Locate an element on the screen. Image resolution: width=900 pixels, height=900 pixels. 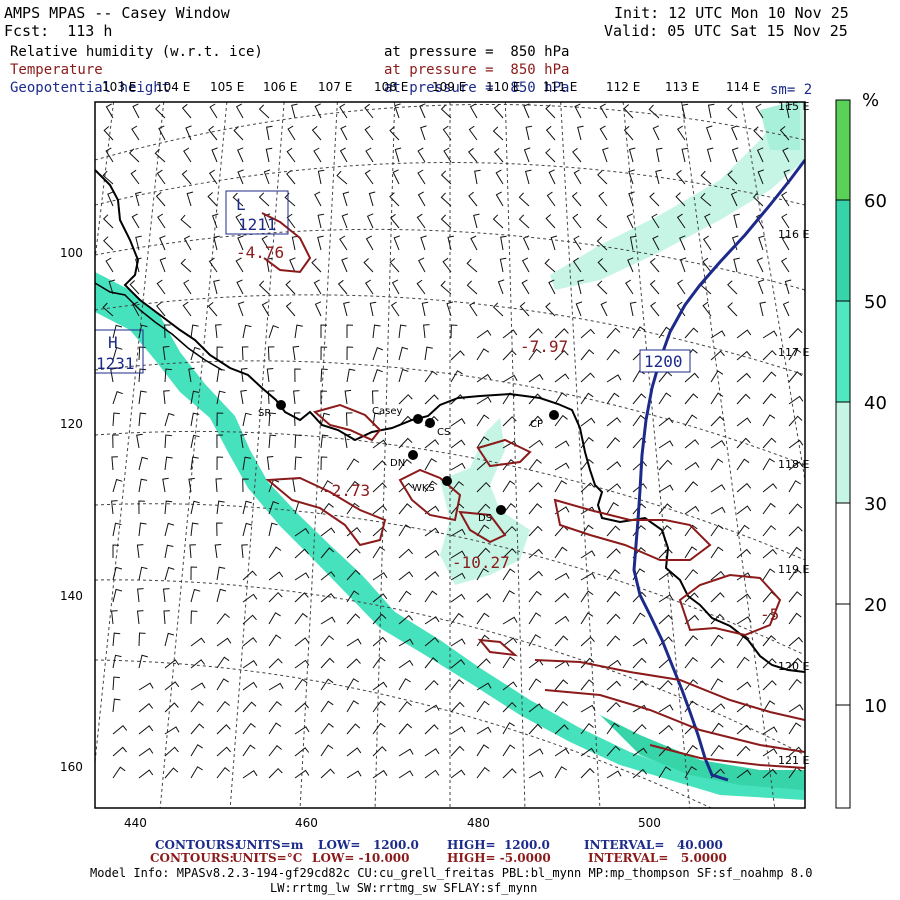
temp-contour is located at coordinates (430, 495).